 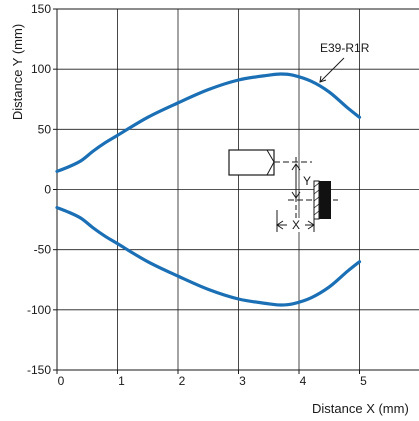 I want to click on x-tick-label: 3, so click(x=242, y=381).